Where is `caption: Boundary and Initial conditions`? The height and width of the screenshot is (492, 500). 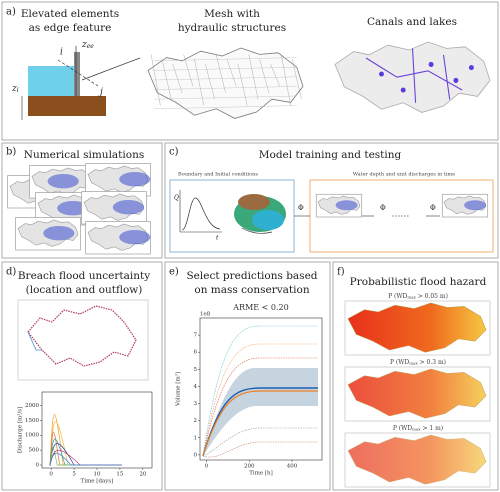
caption: Boundary and Initial conditions is located at coordinates (218, 175).